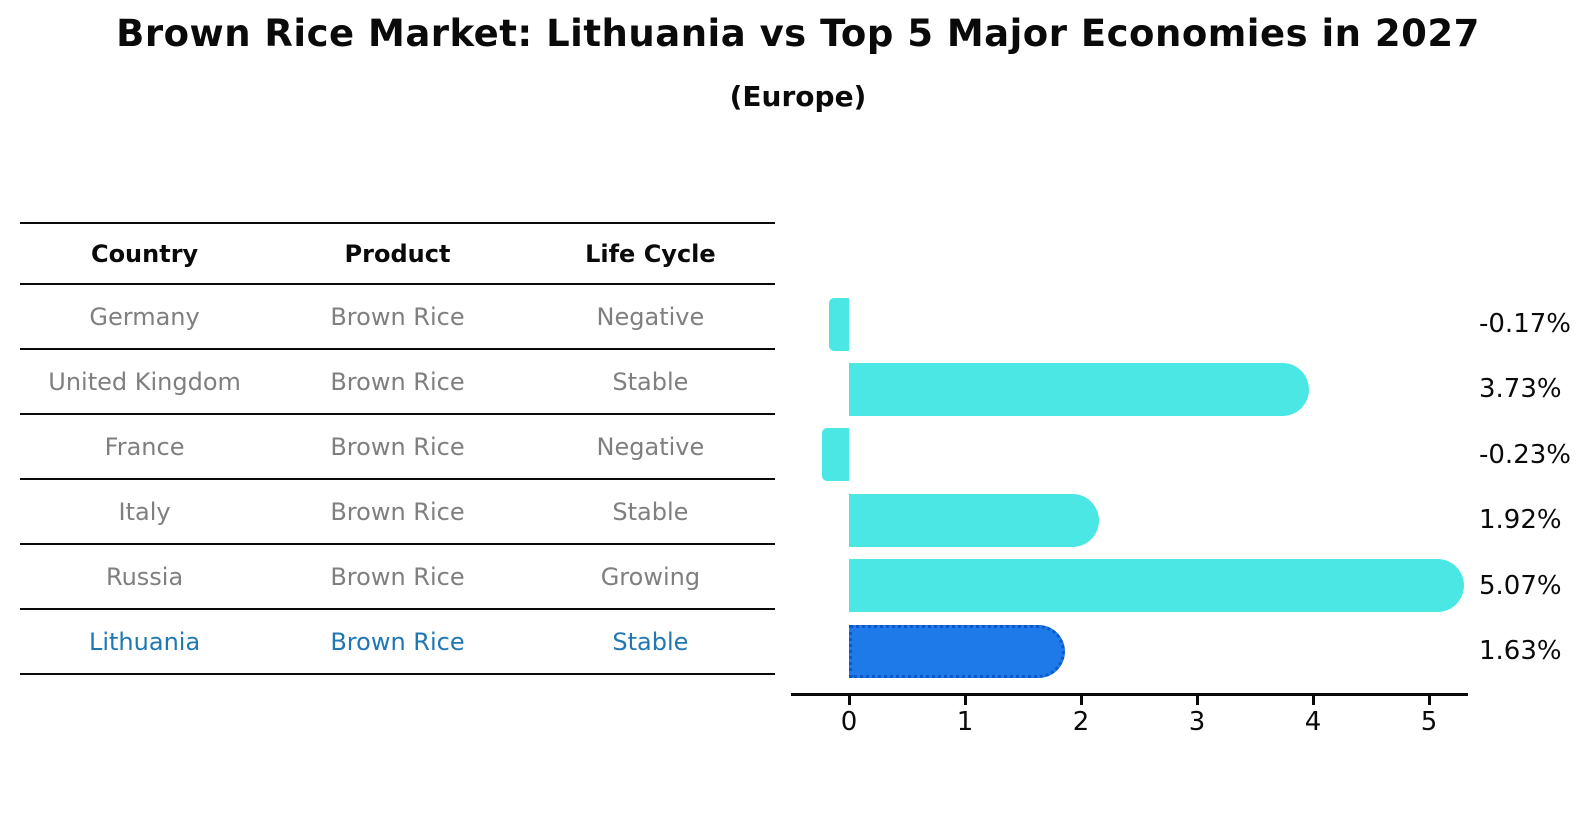 The height and width of the screenshot is (823, 1596). Describe the element at coordinates (839, 324) in the screenshot. I see `bar-germany` at that location.